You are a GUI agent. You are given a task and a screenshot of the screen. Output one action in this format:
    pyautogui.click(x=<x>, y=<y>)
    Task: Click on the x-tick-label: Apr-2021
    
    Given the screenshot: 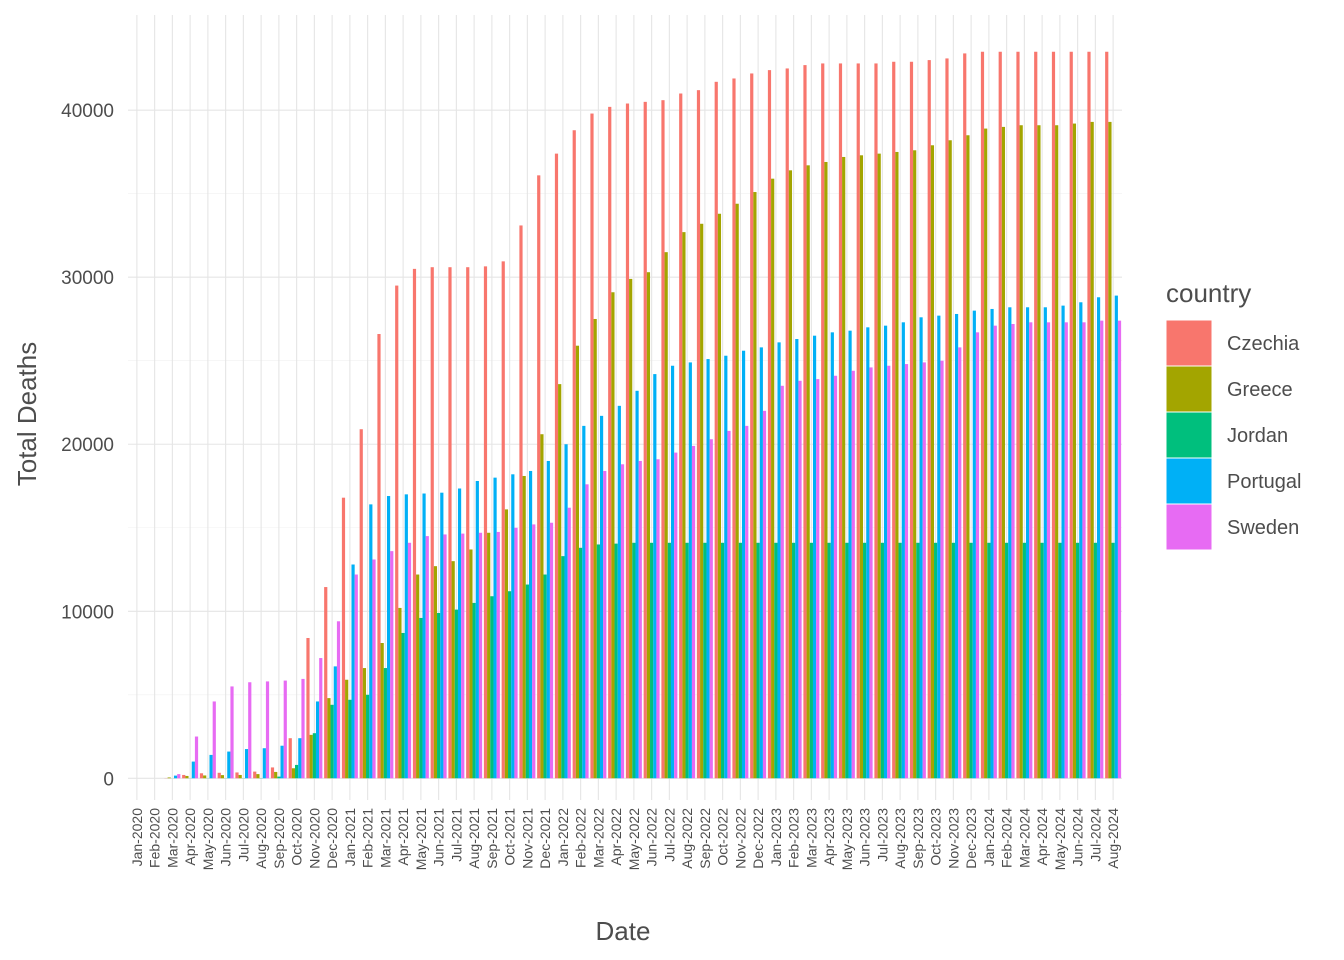 What is the action you would take?
    pyautogui.click(x=403, y=837)
    